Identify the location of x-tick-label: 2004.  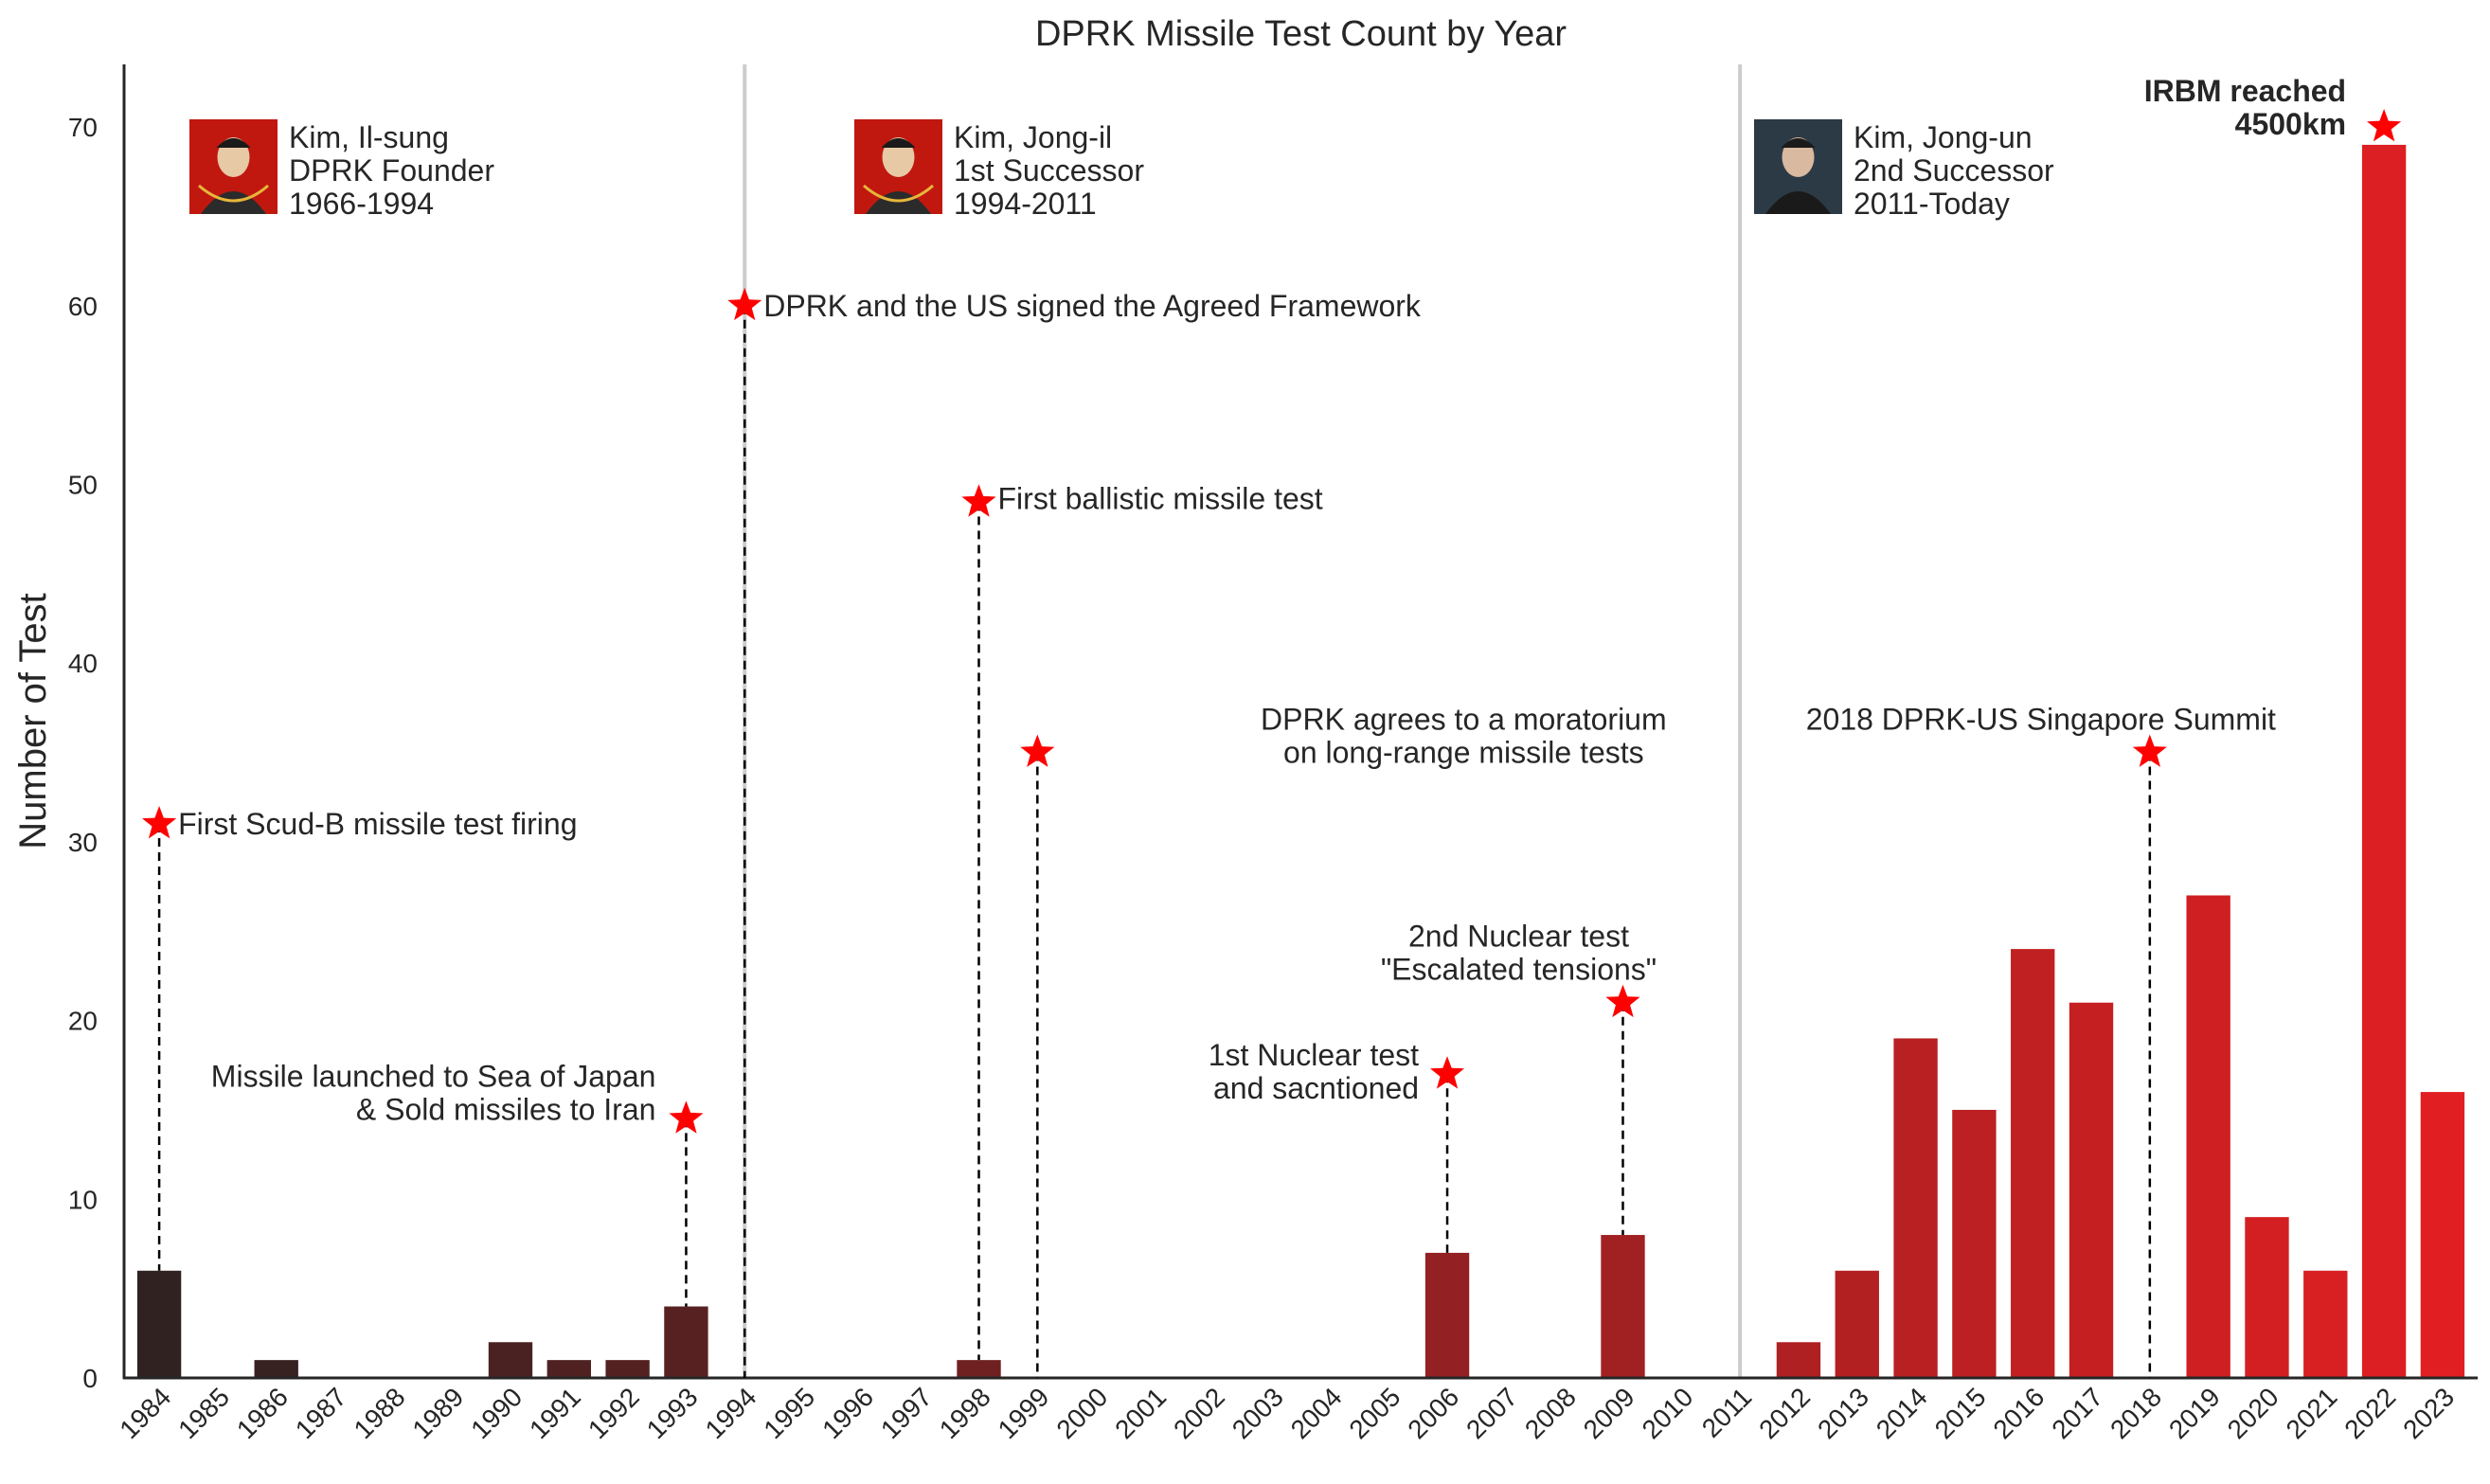
(1316, 1413).